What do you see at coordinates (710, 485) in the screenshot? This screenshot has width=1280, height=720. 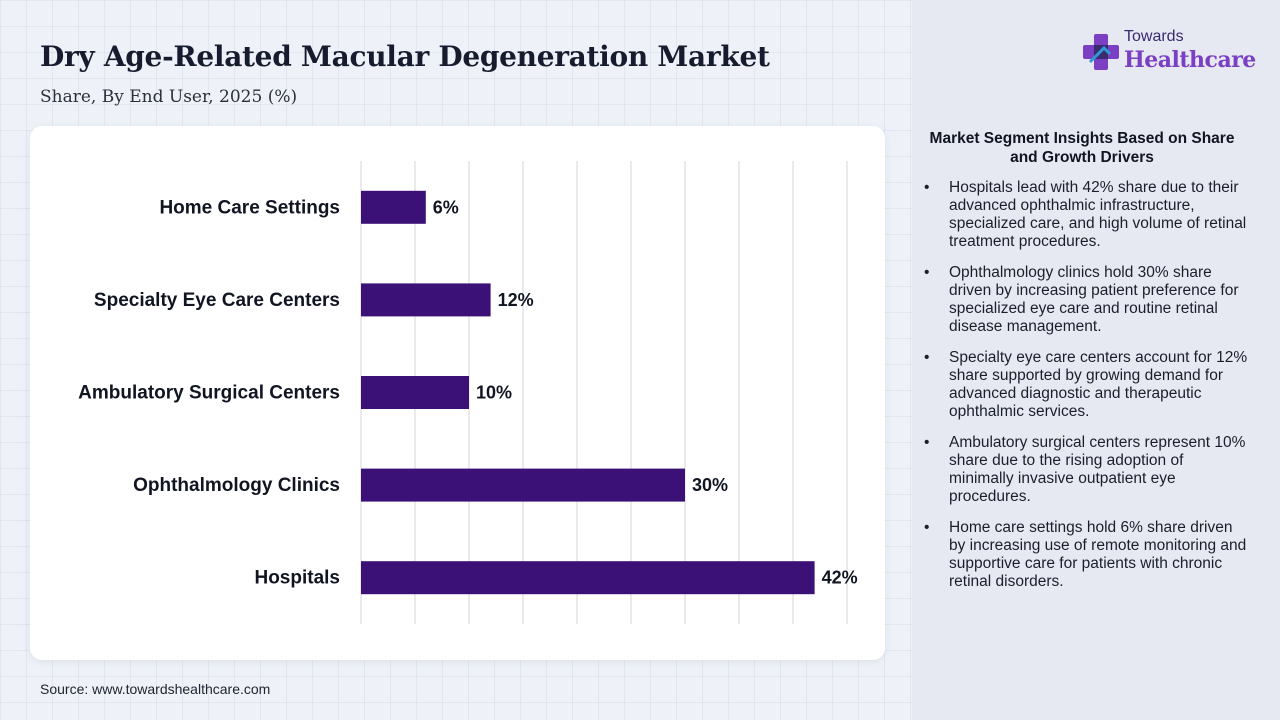 I see `data-label: 30%` at bounding box center [710, 485].